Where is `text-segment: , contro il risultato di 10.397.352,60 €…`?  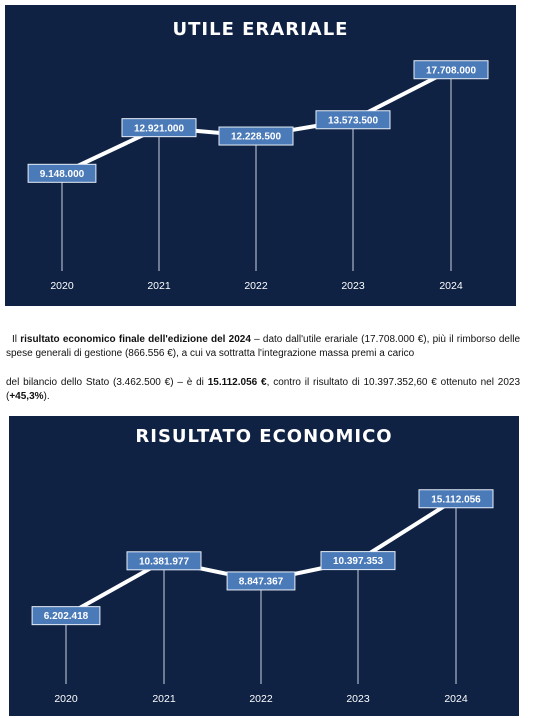
text-segment: , contro il risultato di 10.397.352,60 €… is located at coordinates (263, 389).